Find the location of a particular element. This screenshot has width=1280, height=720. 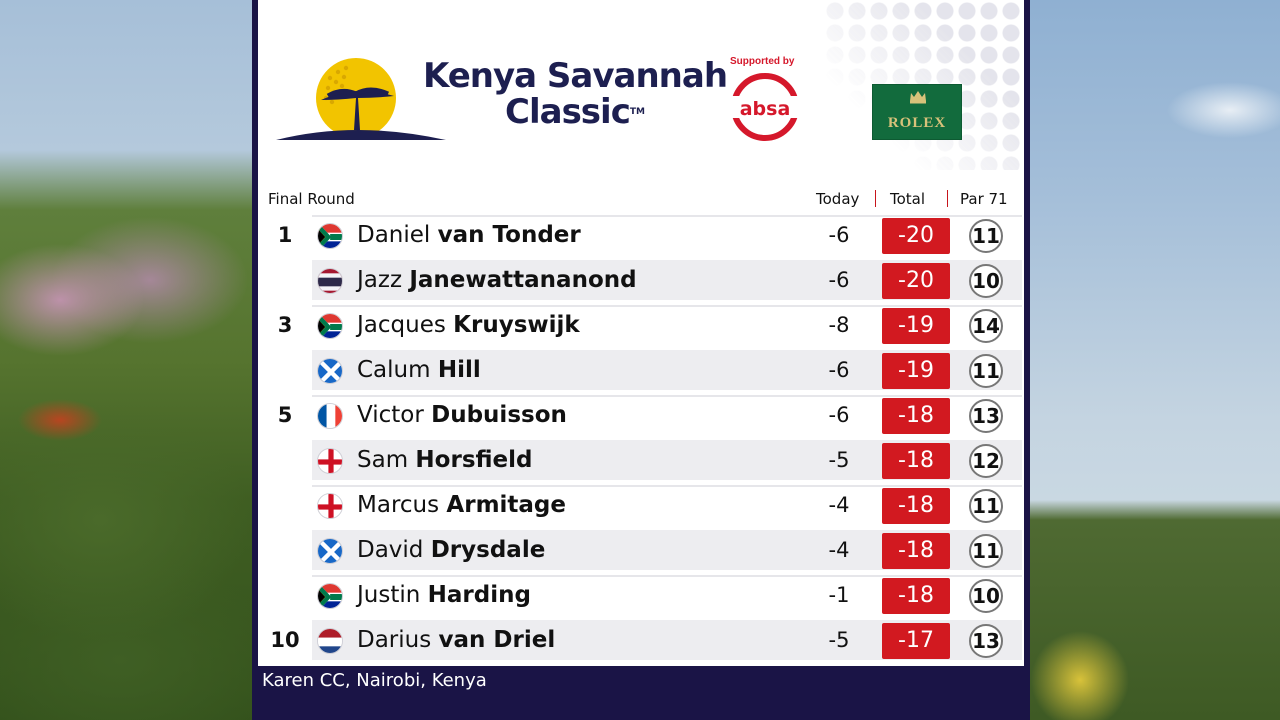

player-name: Marcus Armitage is located at coordinates (461, 505).